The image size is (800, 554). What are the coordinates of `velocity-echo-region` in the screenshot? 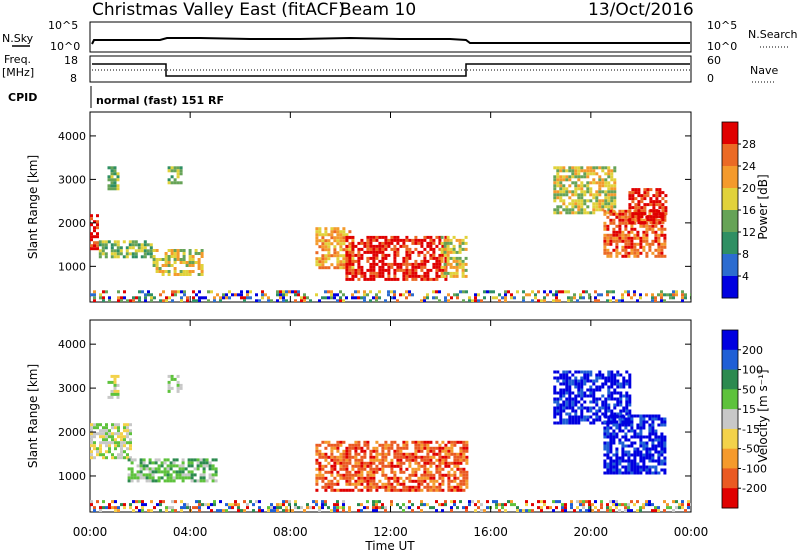 It's located at (172, 470).